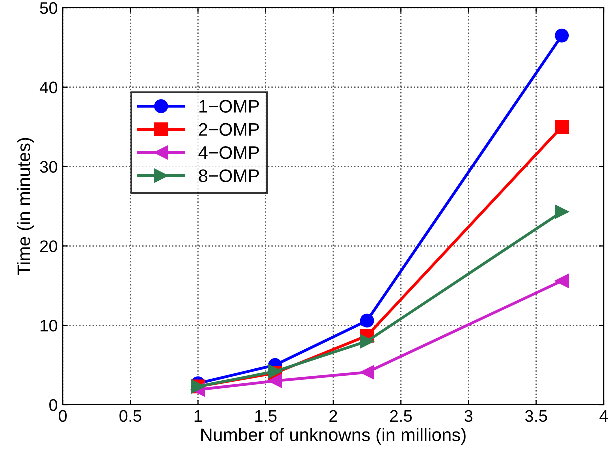 The image size is (613, 460). Describe the element at coordinates (468, 416) in the screenshot. I see `x-tick-label: 3` at that location.